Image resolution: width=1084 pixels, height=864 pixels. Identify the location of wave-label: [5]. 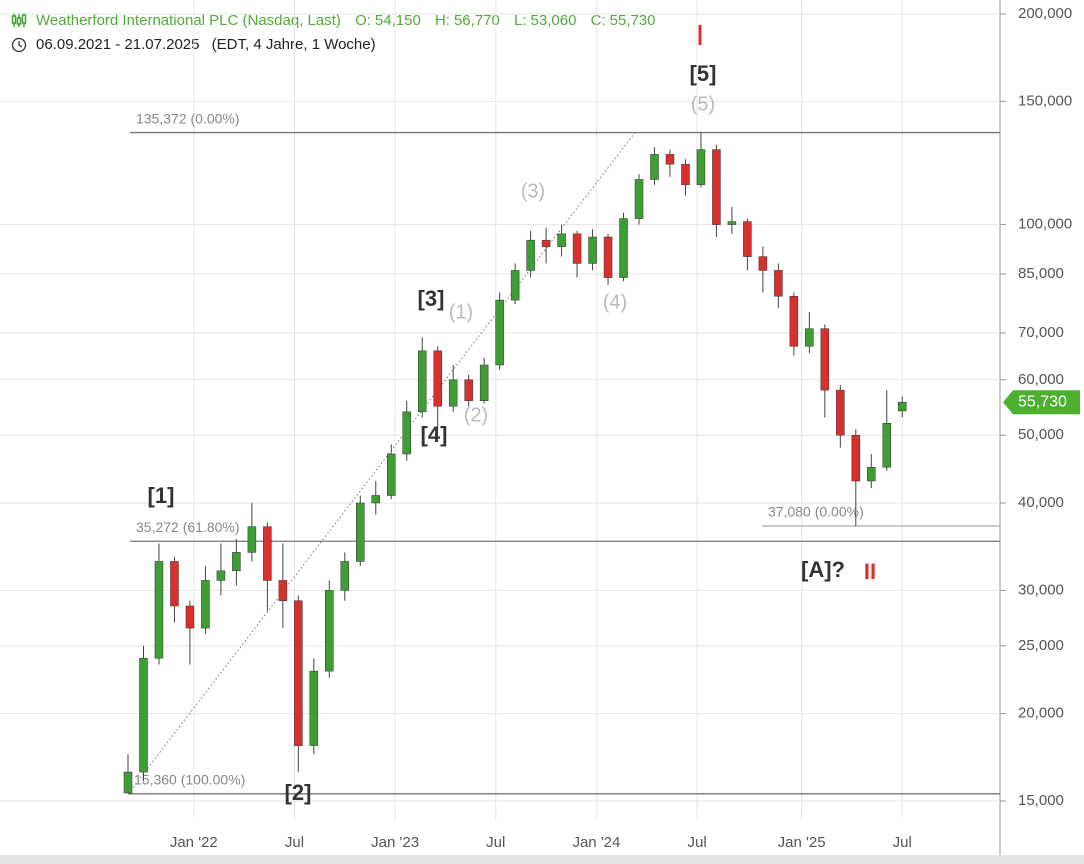
(703, 73).